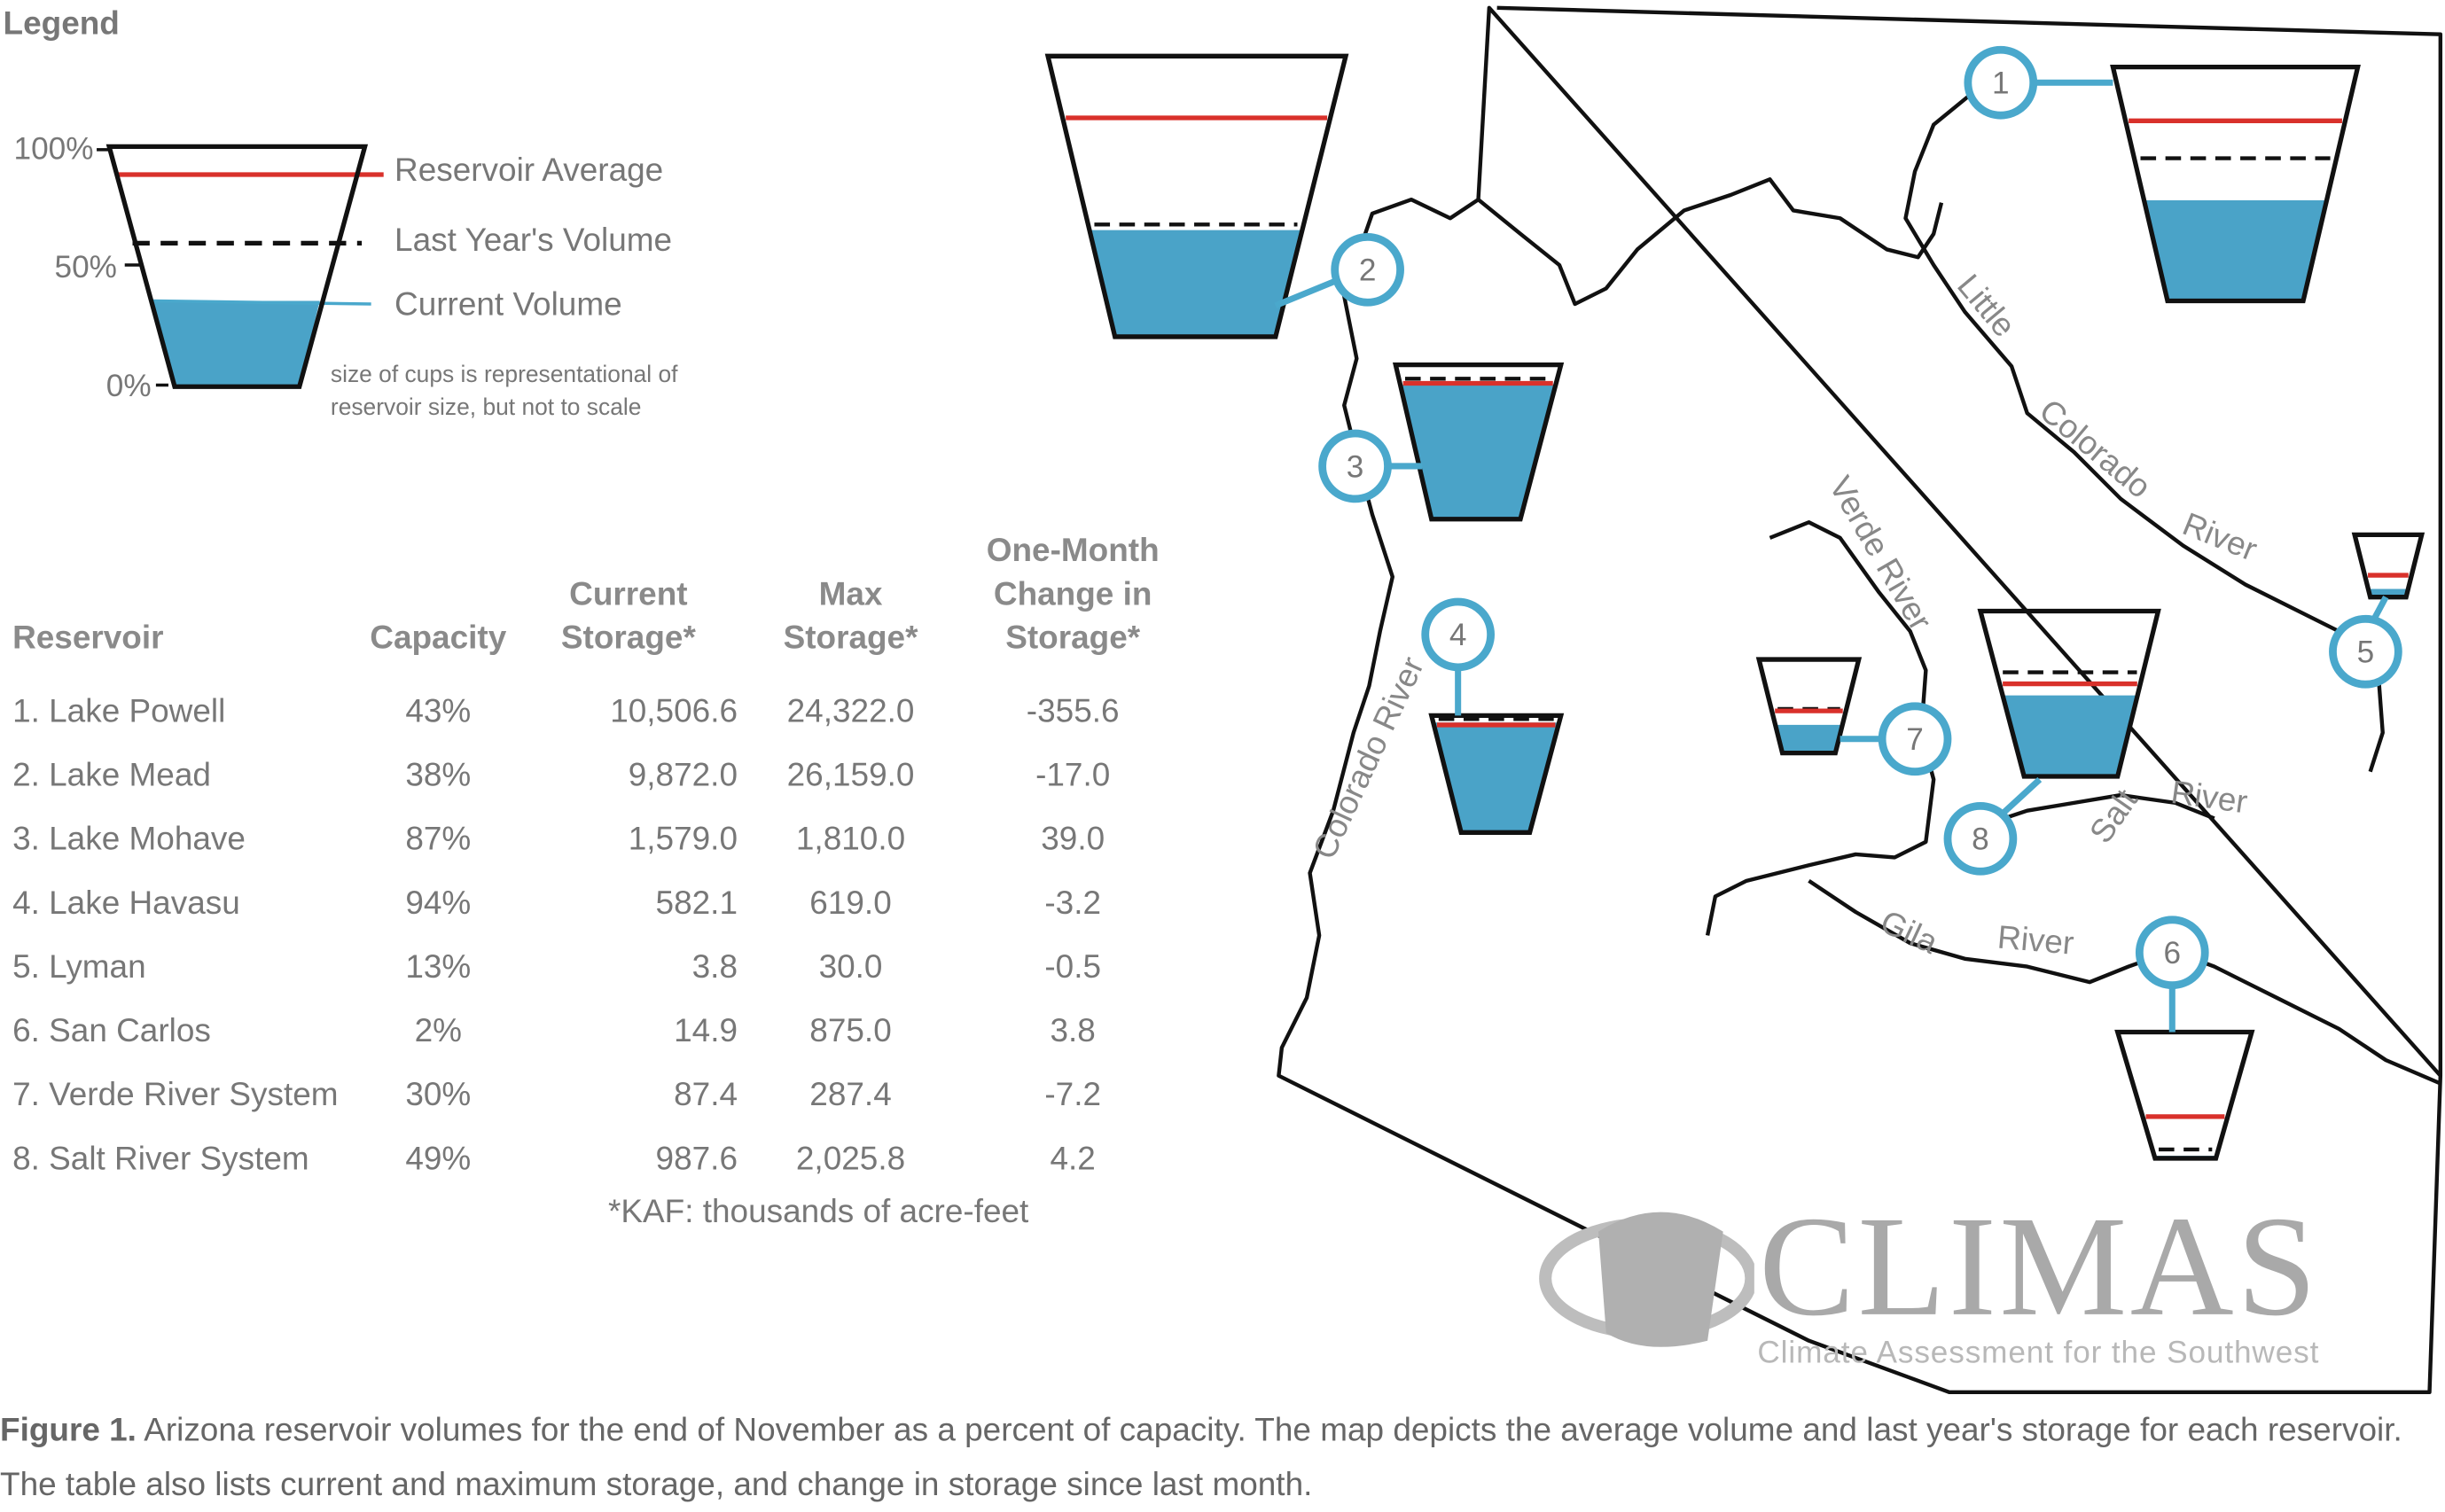 This screenshot has height=1512, width=2445. Describe the element at coordinates (438, 1159) in the screenshot. I see `cell-capacity: 49%` at that location.